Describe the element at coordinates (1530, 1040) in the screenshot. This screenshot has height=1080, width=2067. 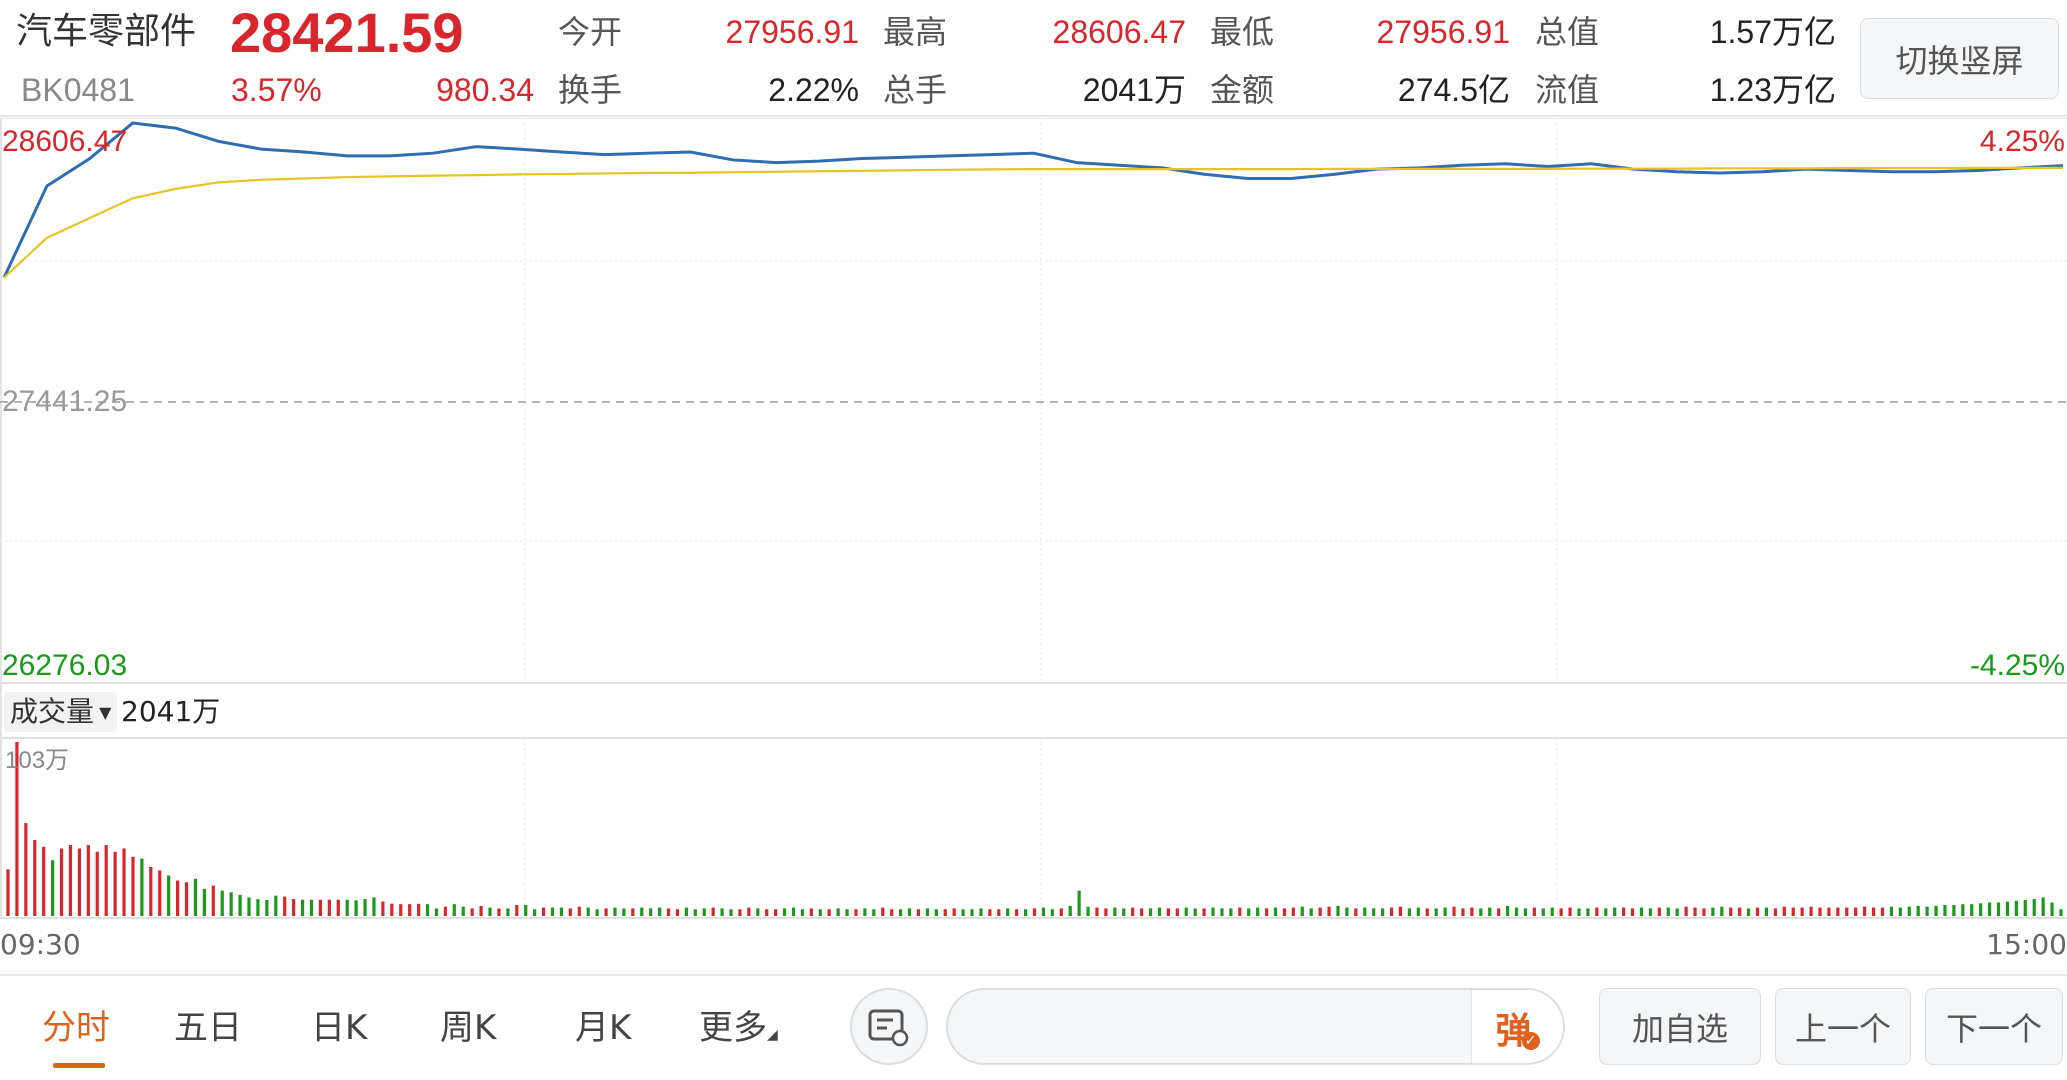
I see `check-badge-icon: ✓` at that location.